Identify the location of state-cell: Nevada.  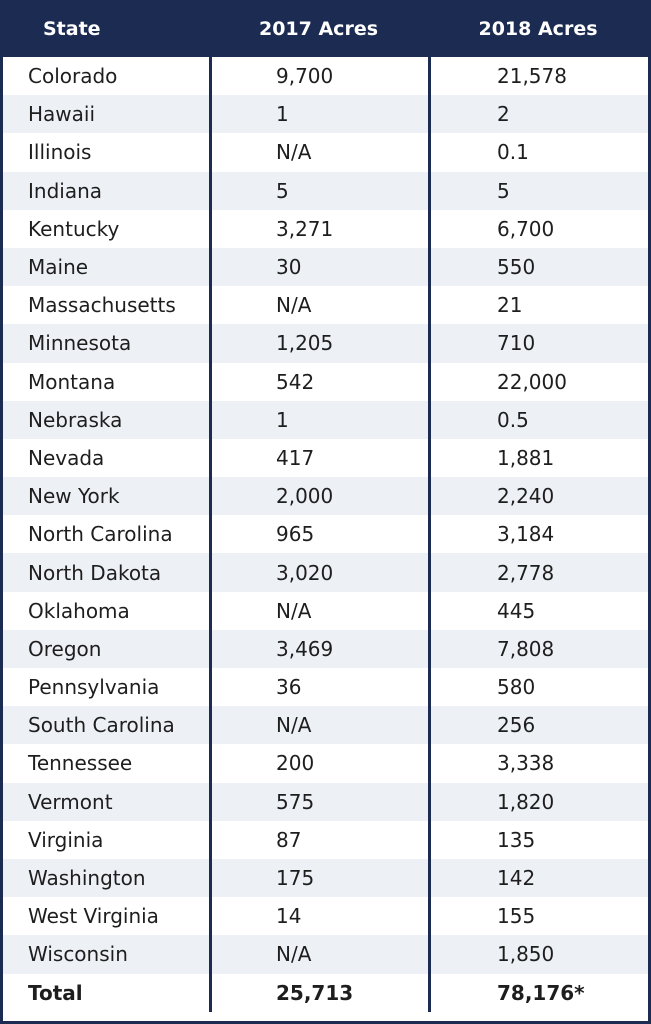
(66, 457).